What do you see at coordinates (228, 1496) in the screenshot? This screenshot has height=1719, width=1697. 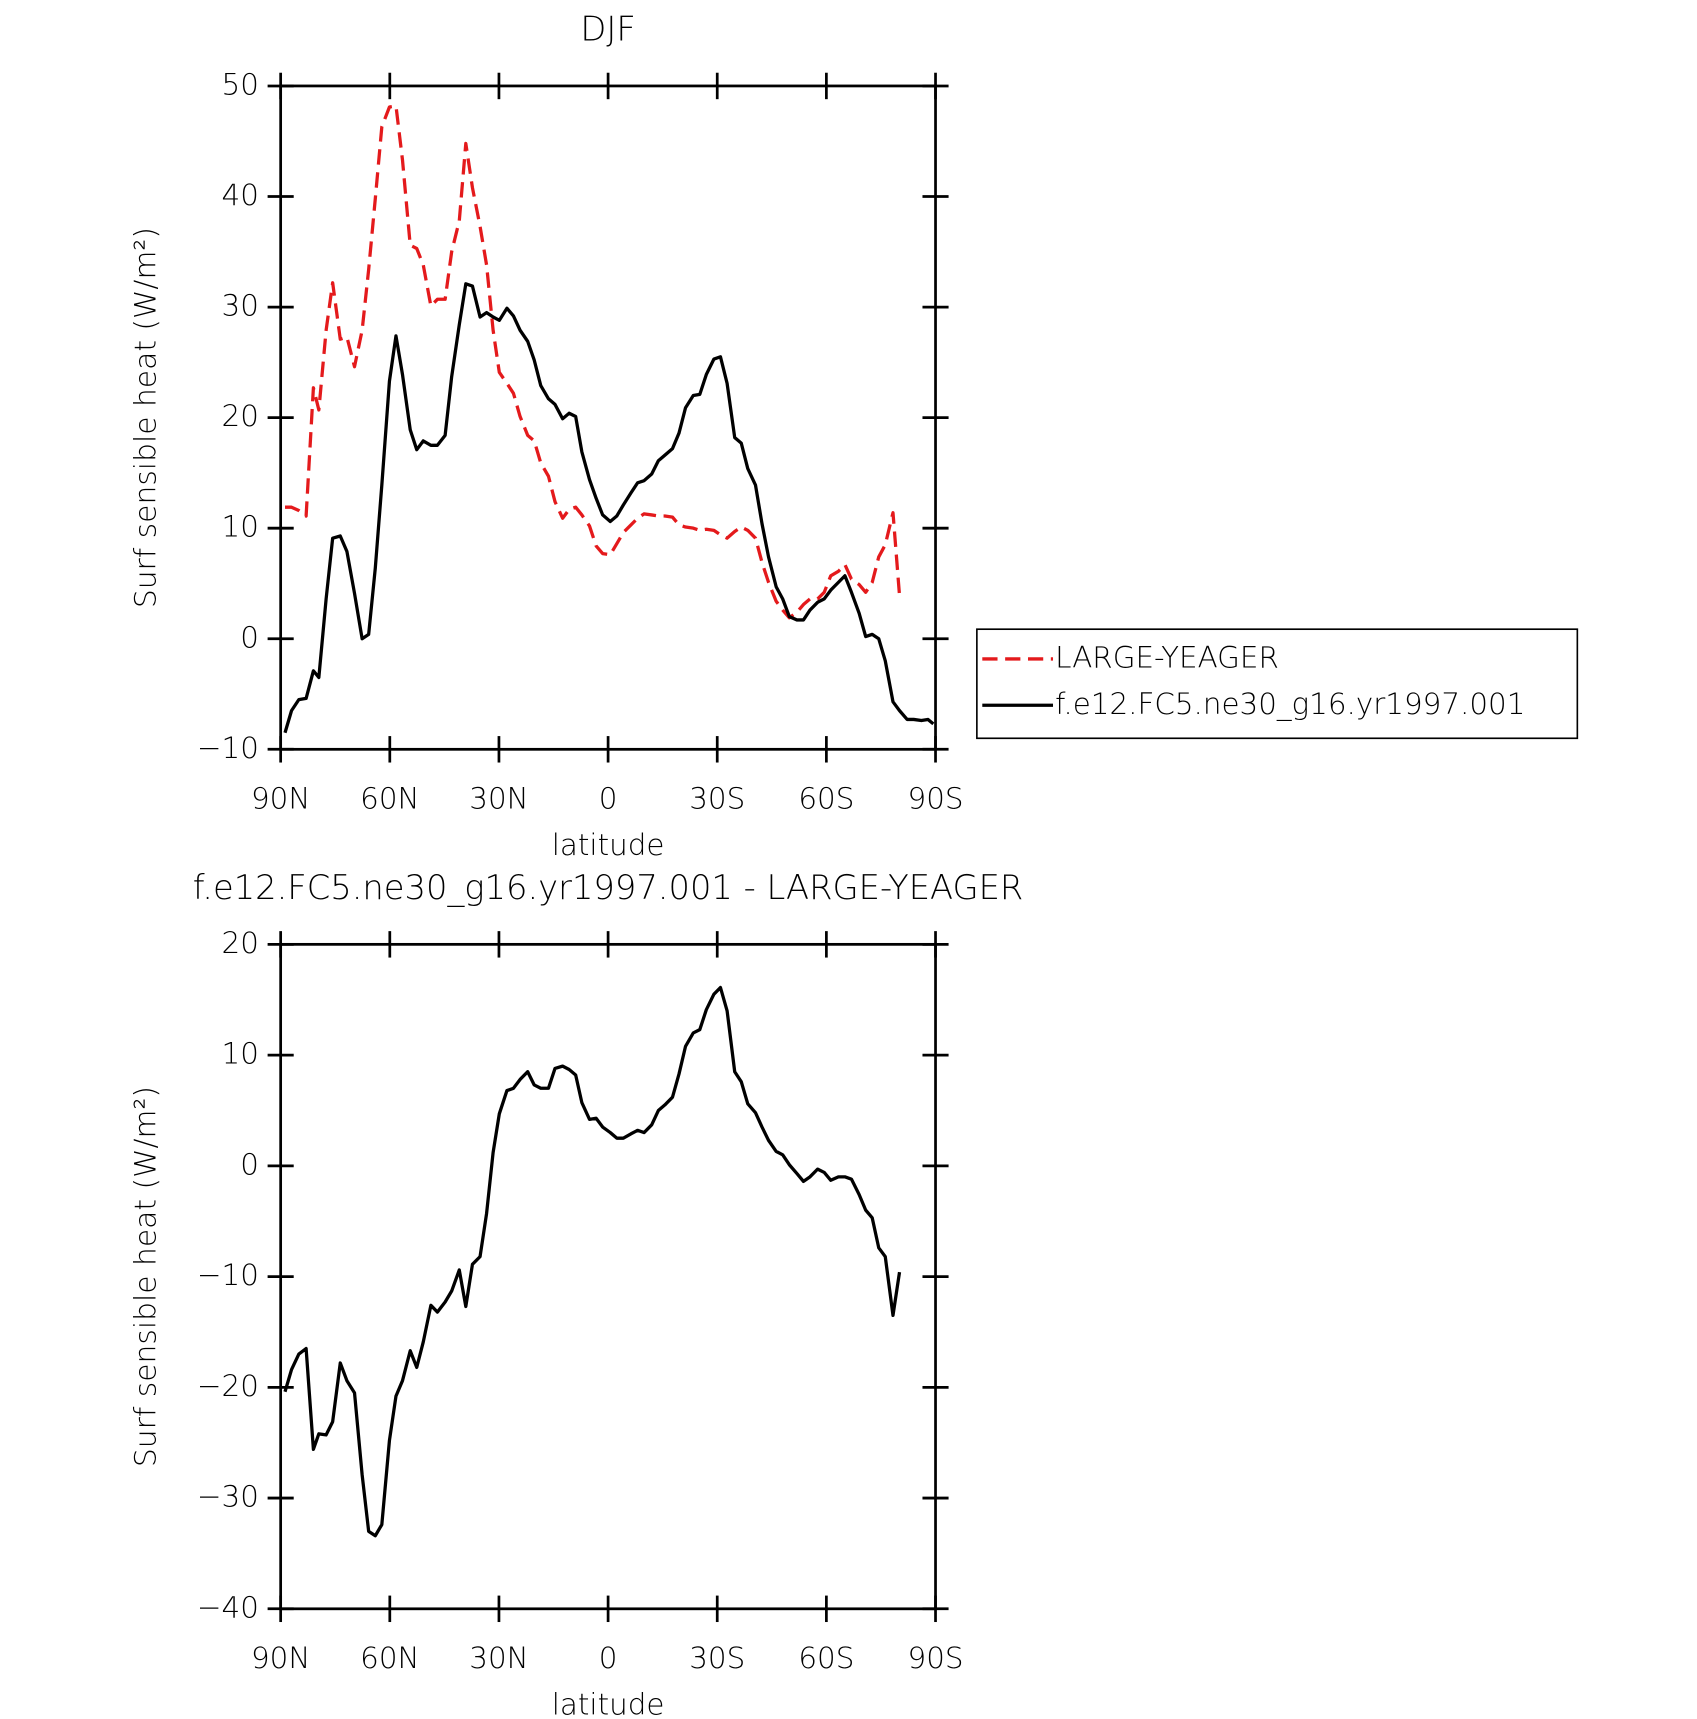 I see `y-tick-label: −30` at bounding box center [228, 1496].